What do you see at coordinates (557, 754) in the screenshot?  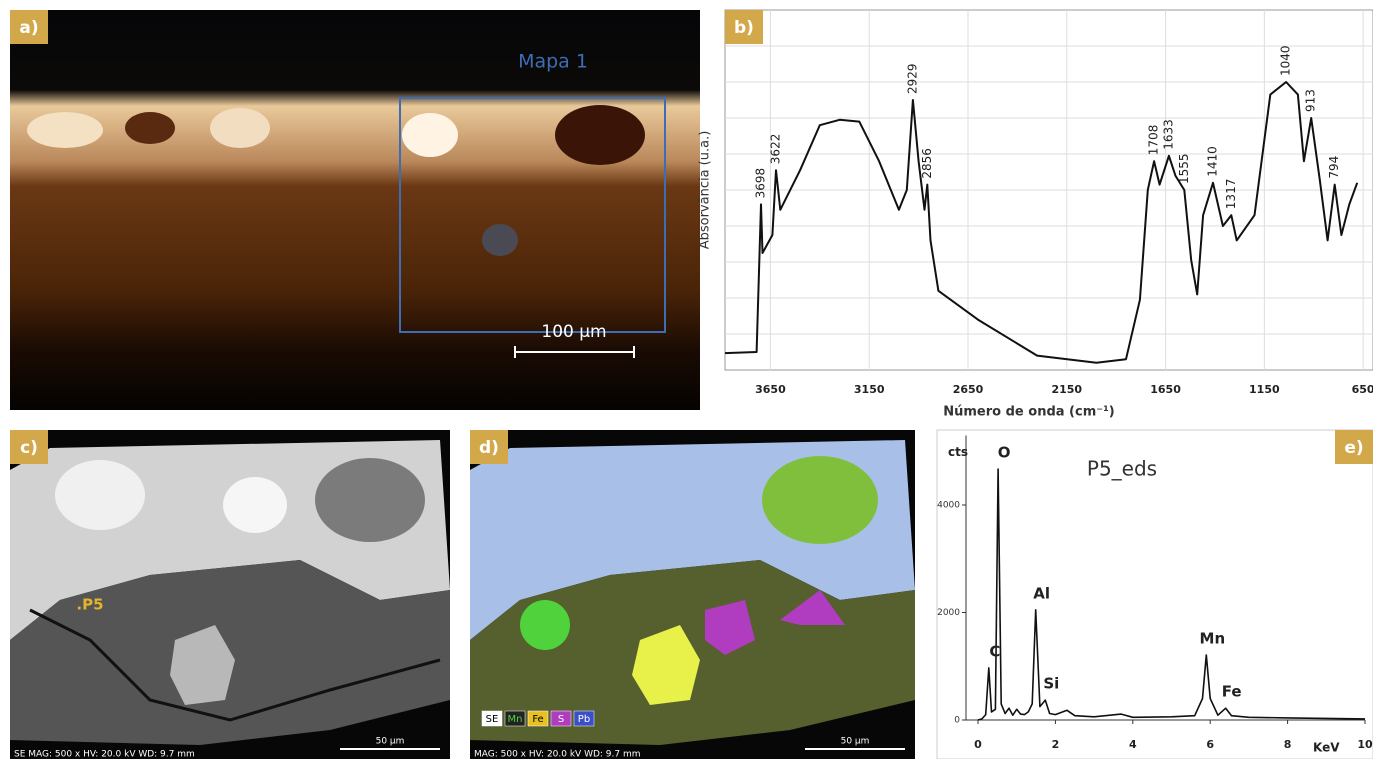 I see `sem-info: MAG: 500 x HV: 20.0 kV WD: 9.7 mm` at bounding box center [557, 754].